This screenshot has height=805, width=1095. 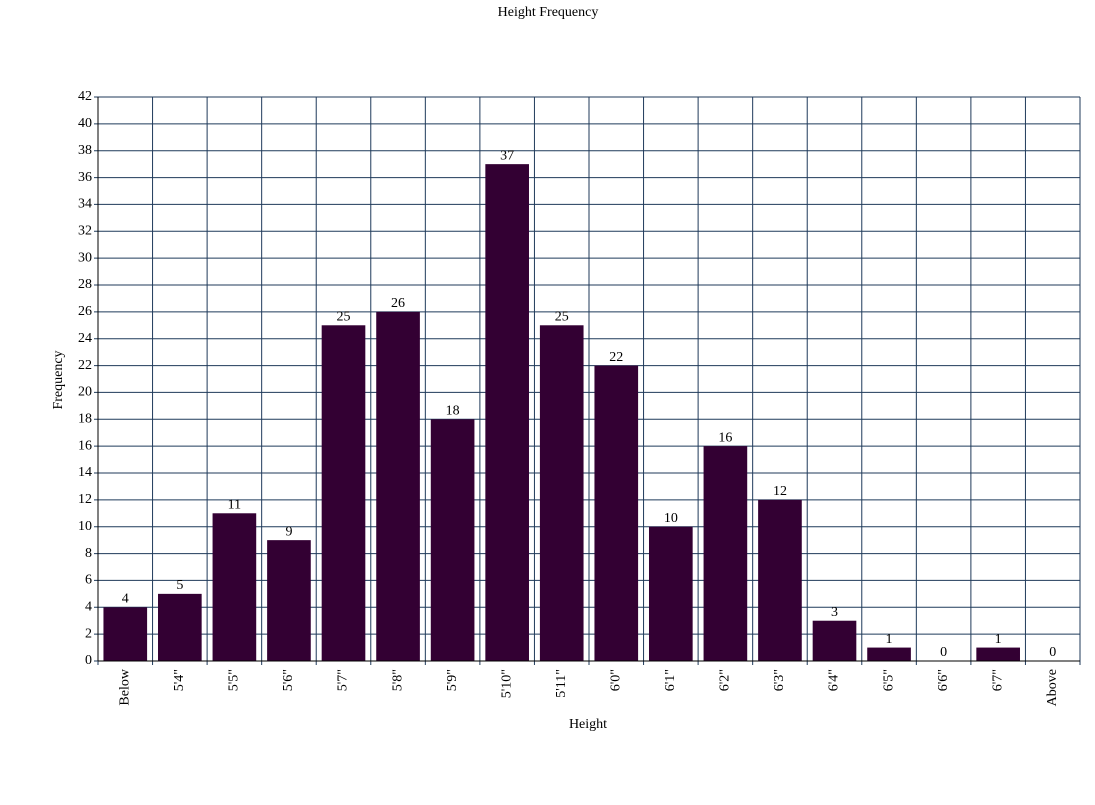 I want to click on y-tick-label: 38, so click(x=85, y=150).